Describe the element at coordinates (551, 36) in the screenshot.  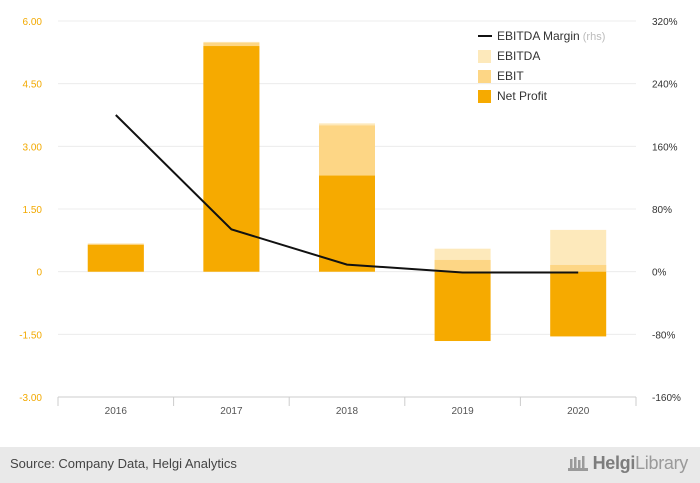
I see `legend-label-ebitda-margin: EBITDA Margin (rhs)` at that location.